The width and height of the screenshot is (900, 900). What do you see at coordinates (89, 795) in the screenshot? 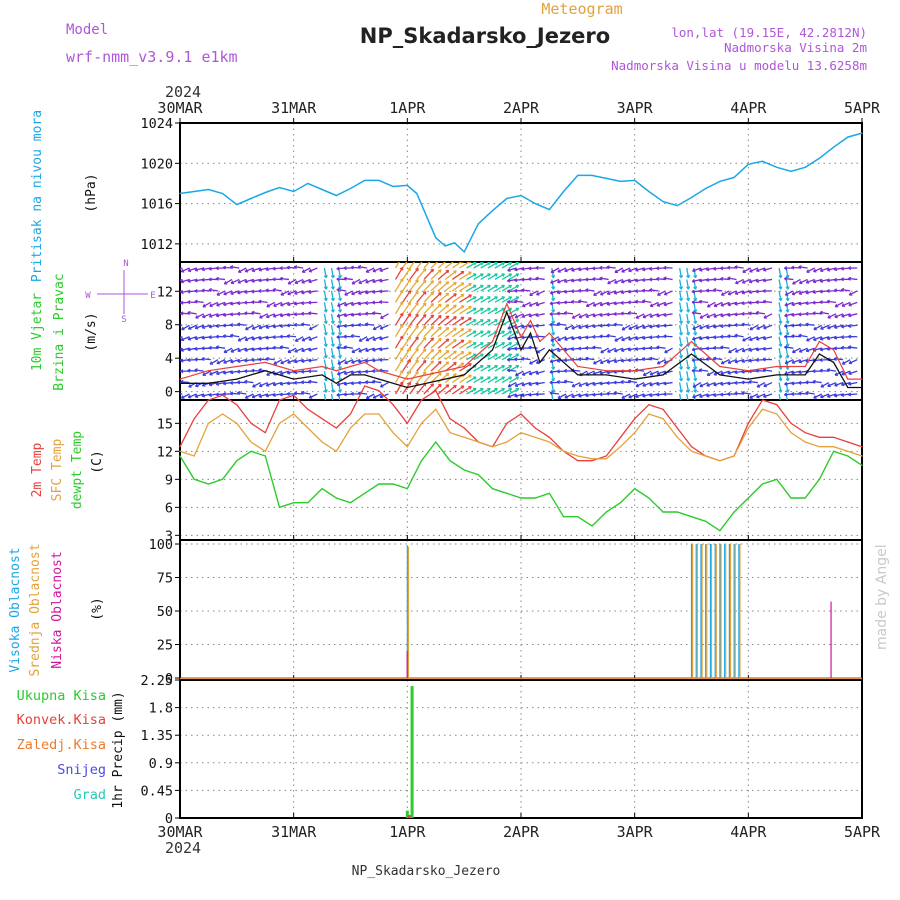
I see `precip-legend-graupel: Grad` at bounding box center [89, 795].